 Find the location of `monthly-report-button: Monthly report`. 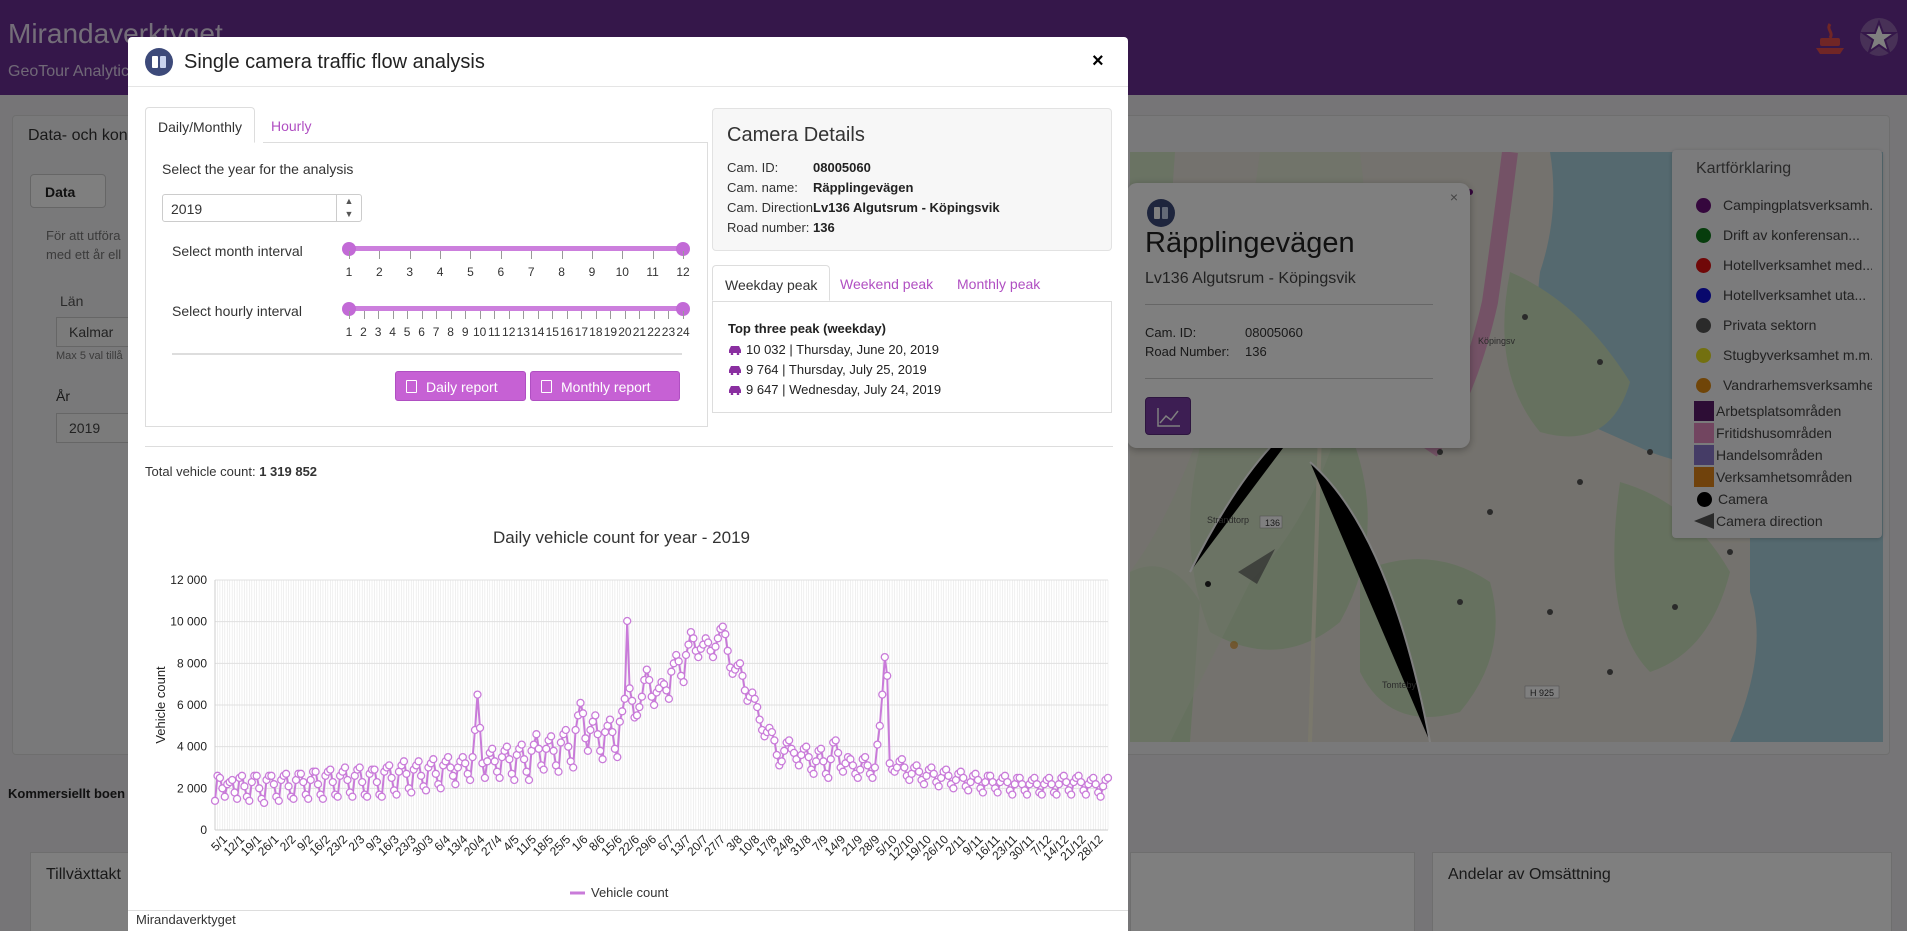

monthly-report-button: Monthly report is located at coordinates (605, 386).